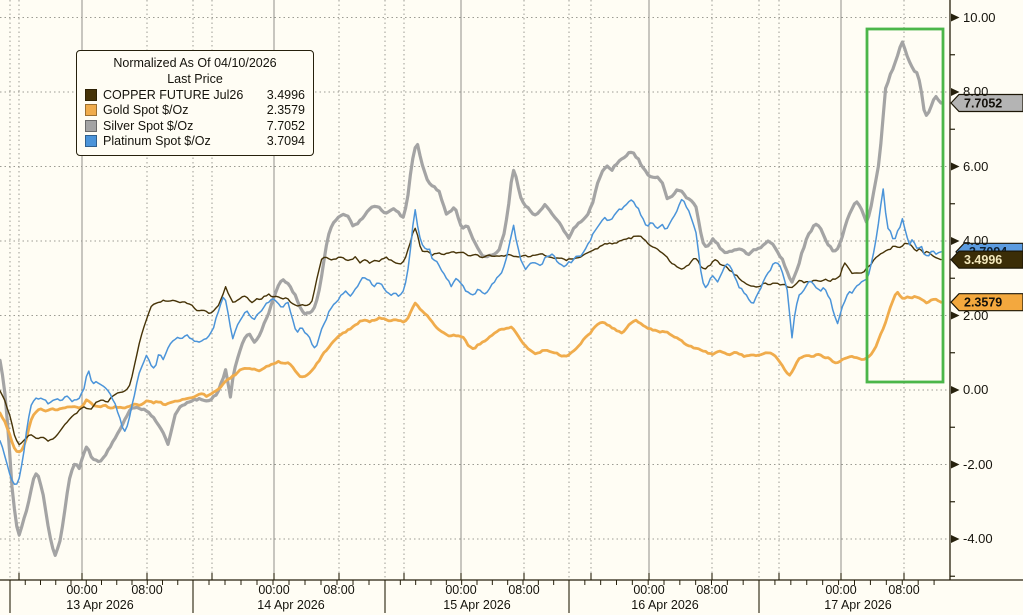  I want to click on legend-series-name: Gold Spot $/Oz, so click(146, 110).